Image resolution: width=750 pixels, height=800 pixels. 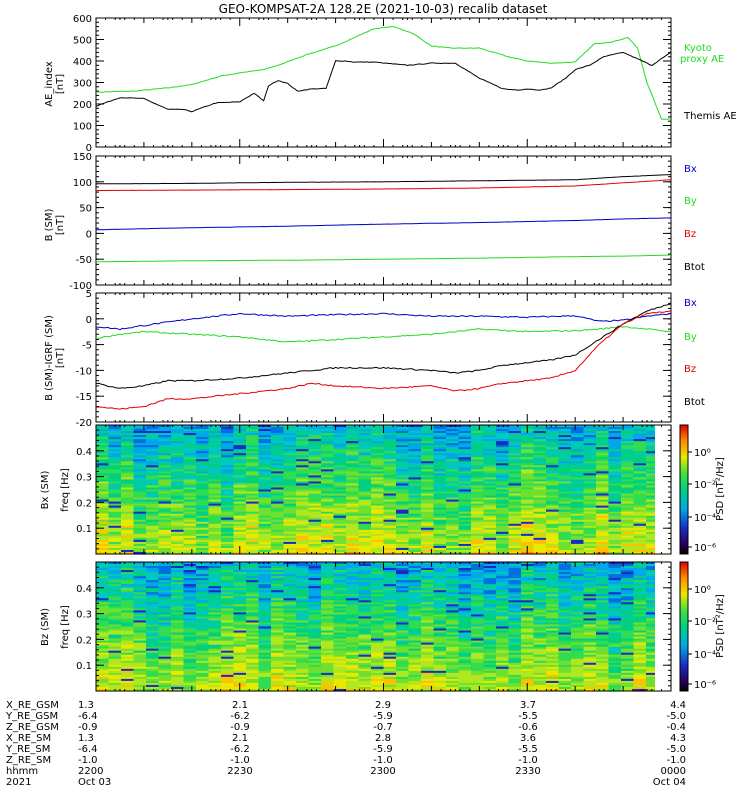 What do you see at coordinates (82, 62) in the screenshot?
I see `ae-ytick-label: 400` at bounding box center [82, 62].